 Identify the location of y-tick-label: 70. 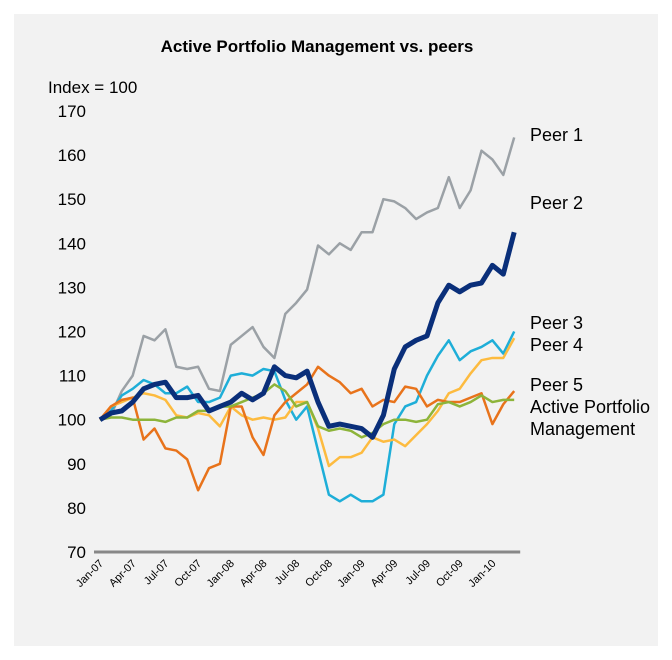
(76, 552).